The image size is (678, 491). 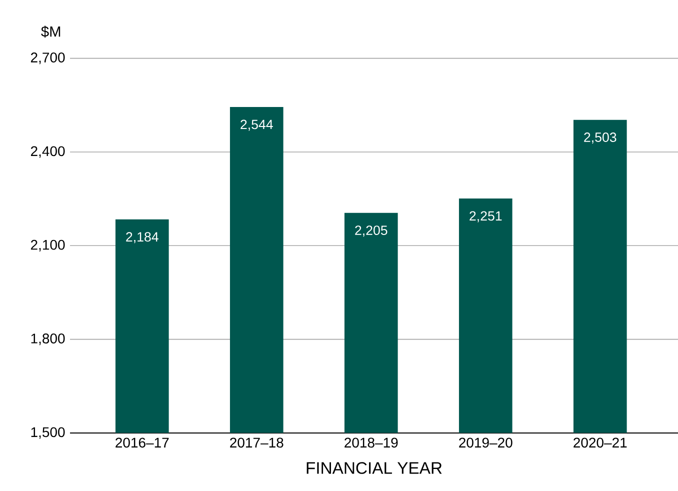 What do you see at coordinates (48, 340) in the screenshot?
I see `y-tick-label: 1,800` at bounding box center [48, 340].